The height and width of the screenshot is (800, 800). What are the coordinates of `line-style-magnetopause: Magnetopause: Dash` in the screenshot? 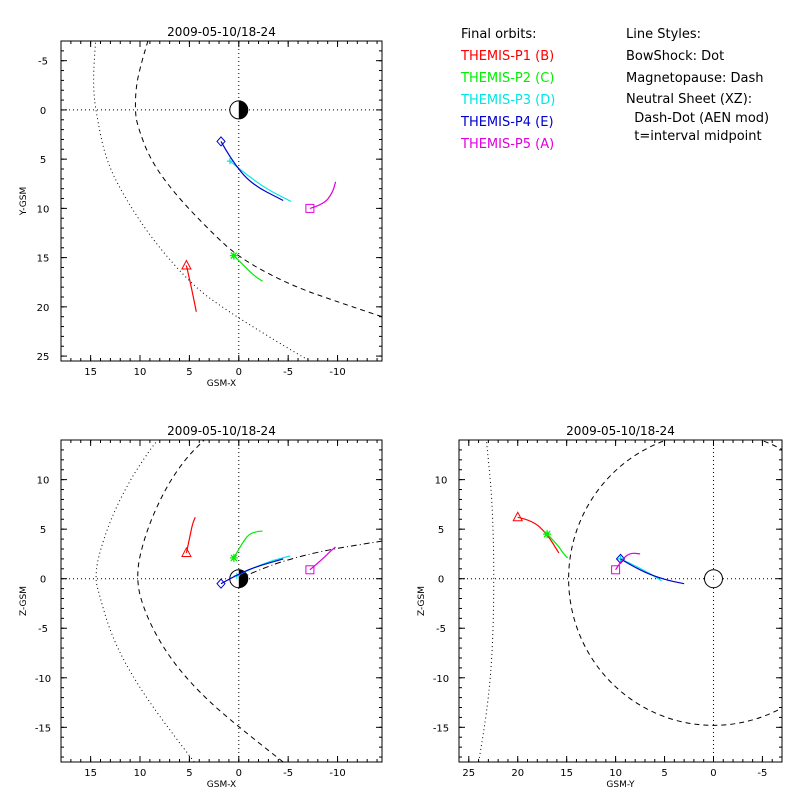 It's located at (695, 78).